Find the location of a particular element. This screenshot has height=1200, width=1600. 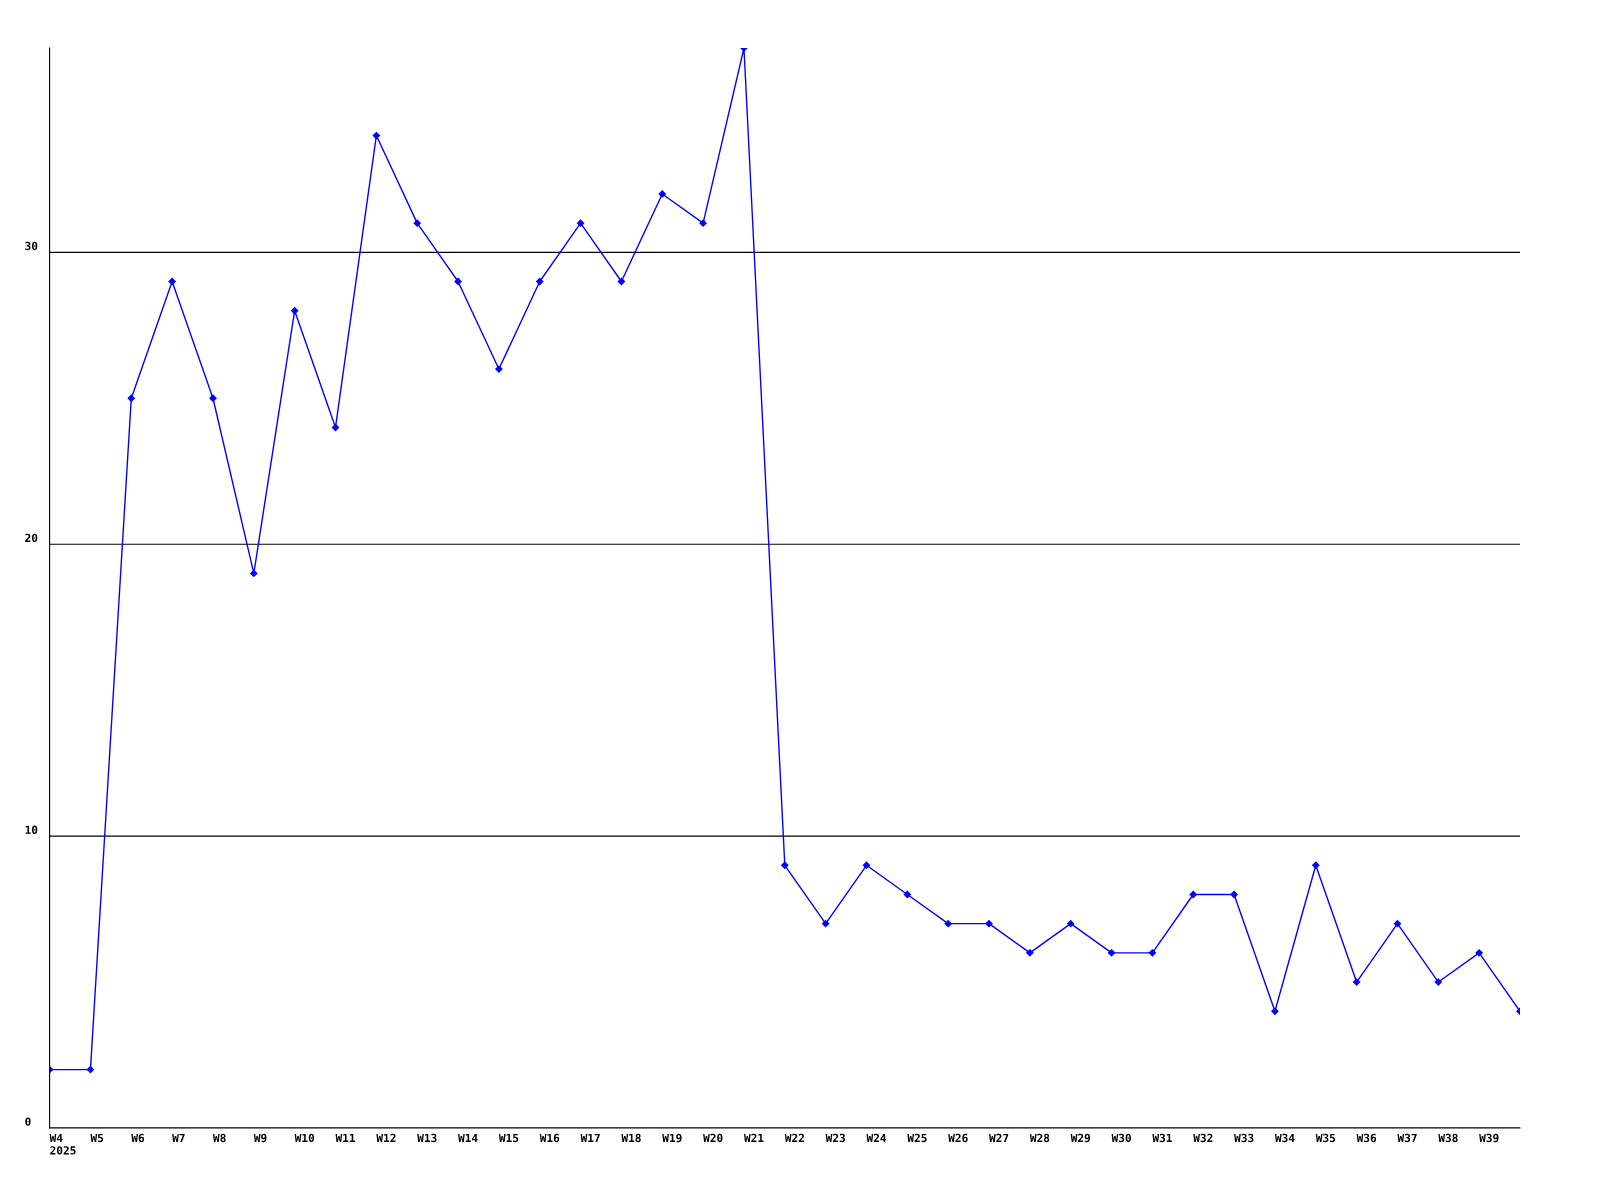

x-tick-label: W32 is located at coordinates (1203, 1138).